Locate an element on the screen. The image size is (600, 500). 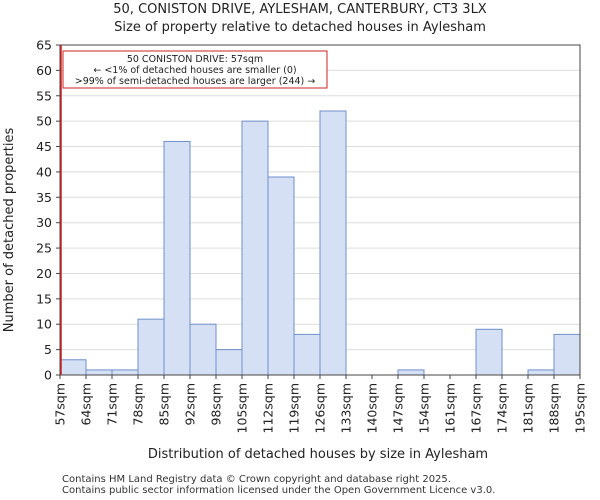
y-tick-label: 50 is located at coordinates (44, 121).